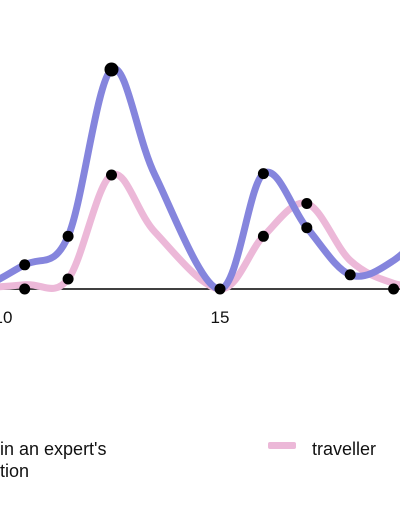  I want to click on legend-label-1: in an expert's tion, so click(53, 460).